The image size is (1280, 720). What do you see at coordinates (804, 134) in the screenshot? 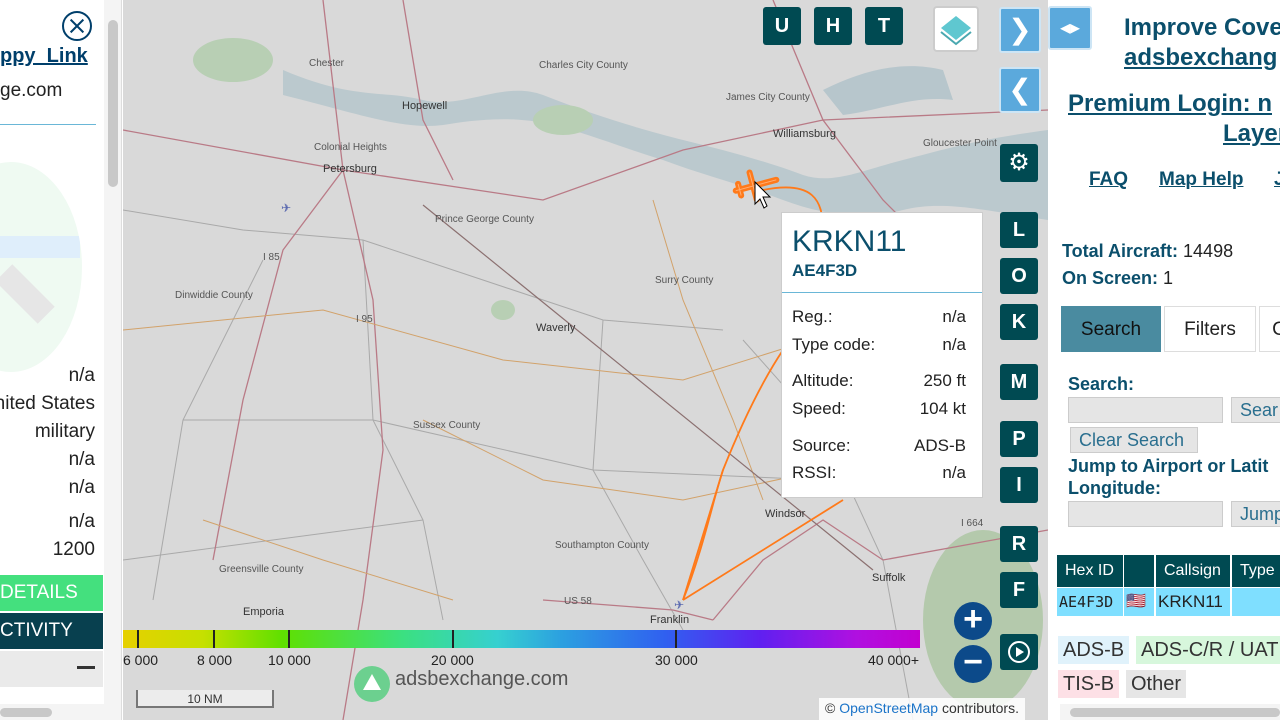
I see `map-label: Williamsburg` at bounding box center [804, 134].